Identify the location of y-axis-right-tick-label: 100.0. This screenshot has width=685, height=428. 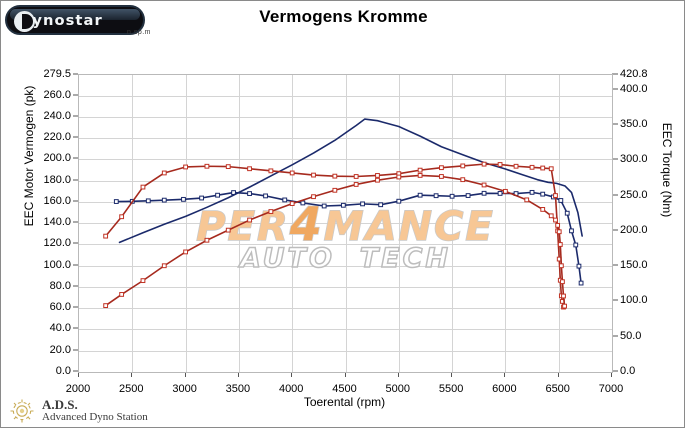
(634, 300).